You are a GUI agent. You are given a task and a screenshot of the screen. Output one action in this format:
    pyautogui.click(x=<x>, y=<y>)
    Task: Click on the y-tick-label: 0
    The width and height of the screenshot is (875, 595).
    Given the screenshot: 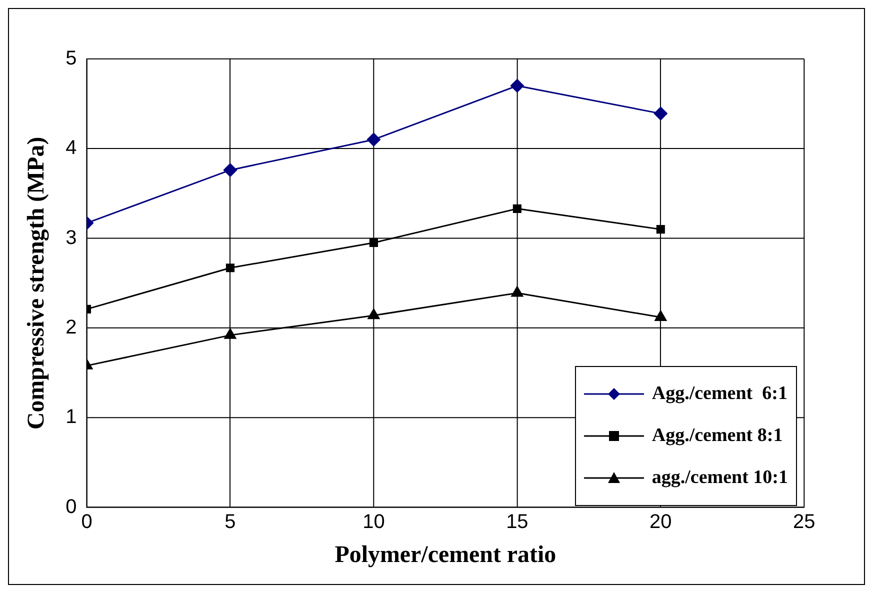 What is the action you would take?
    pyautogui.click(x=71, y=507)
    